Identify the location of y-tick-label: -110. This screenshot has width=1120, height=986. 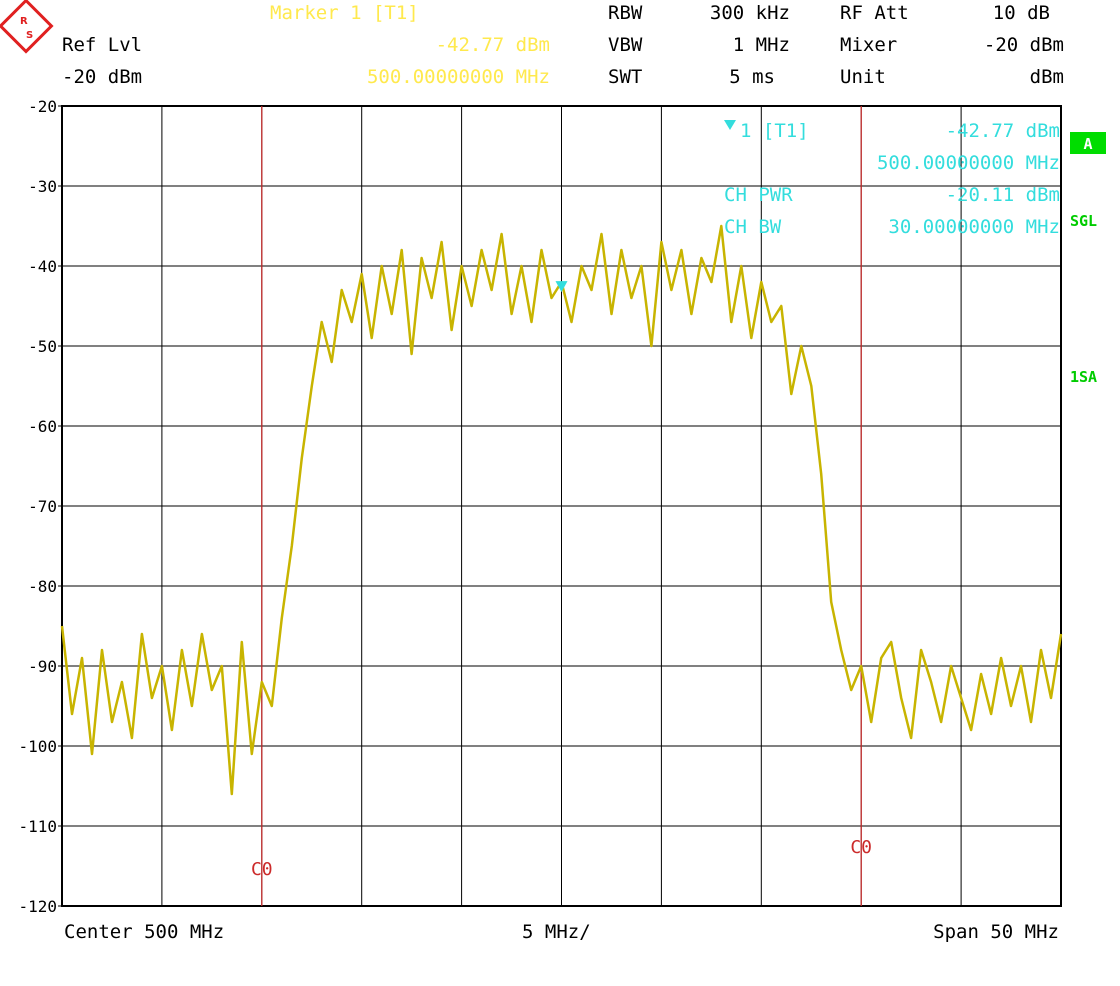
(37, 826).